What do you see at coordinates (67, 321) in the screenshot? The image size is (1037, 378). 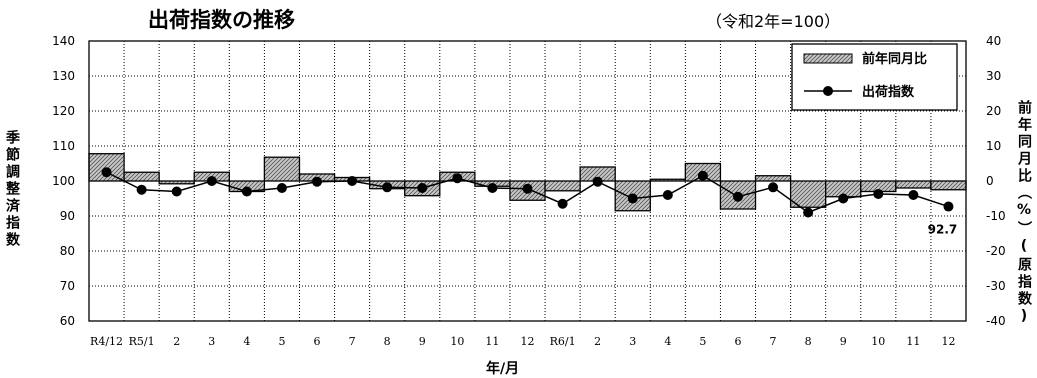 I see `y-tick-label: 60` at bounding box center [67, 321].